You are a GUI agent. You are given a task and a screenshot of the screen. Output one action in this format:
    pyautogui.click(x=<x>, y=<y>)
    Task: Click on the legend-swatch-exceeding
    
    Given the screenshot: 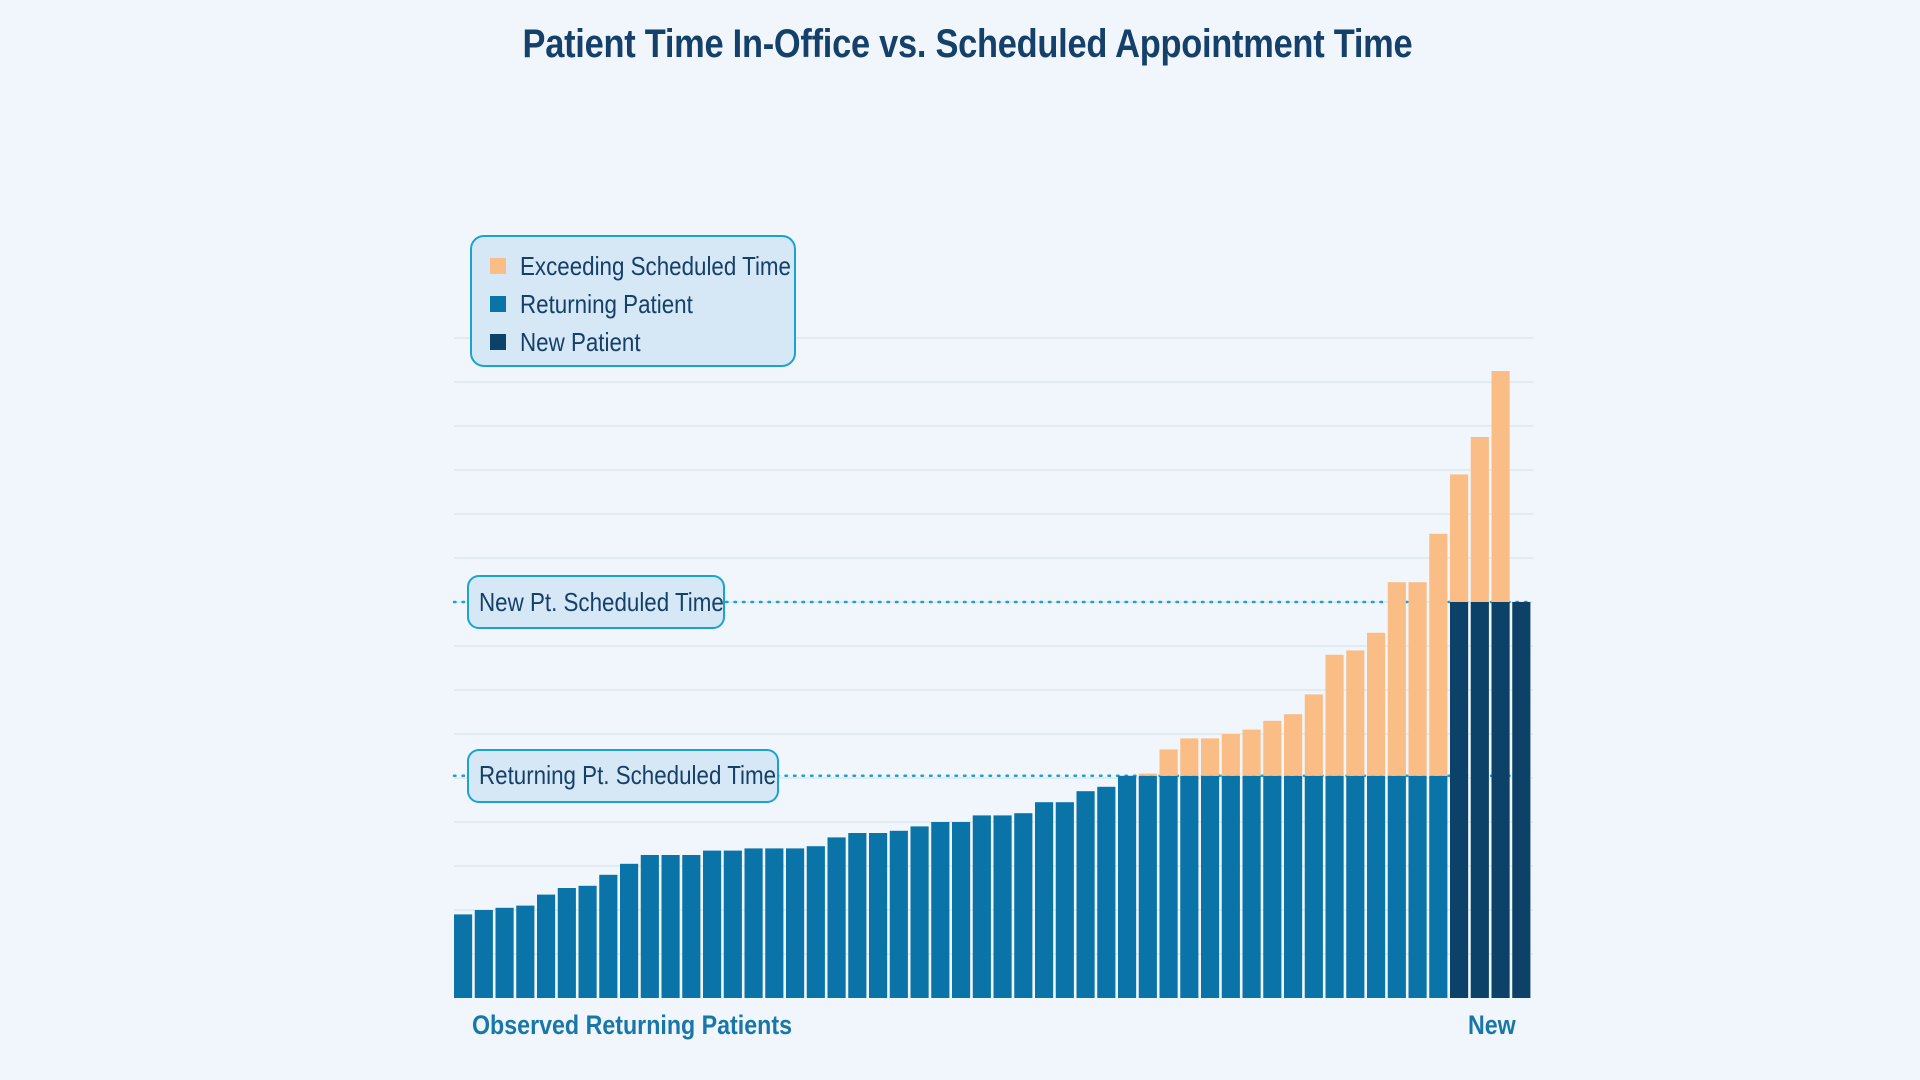 What is the action you would take?
    pyautogui.click(x=498, y=266)
    